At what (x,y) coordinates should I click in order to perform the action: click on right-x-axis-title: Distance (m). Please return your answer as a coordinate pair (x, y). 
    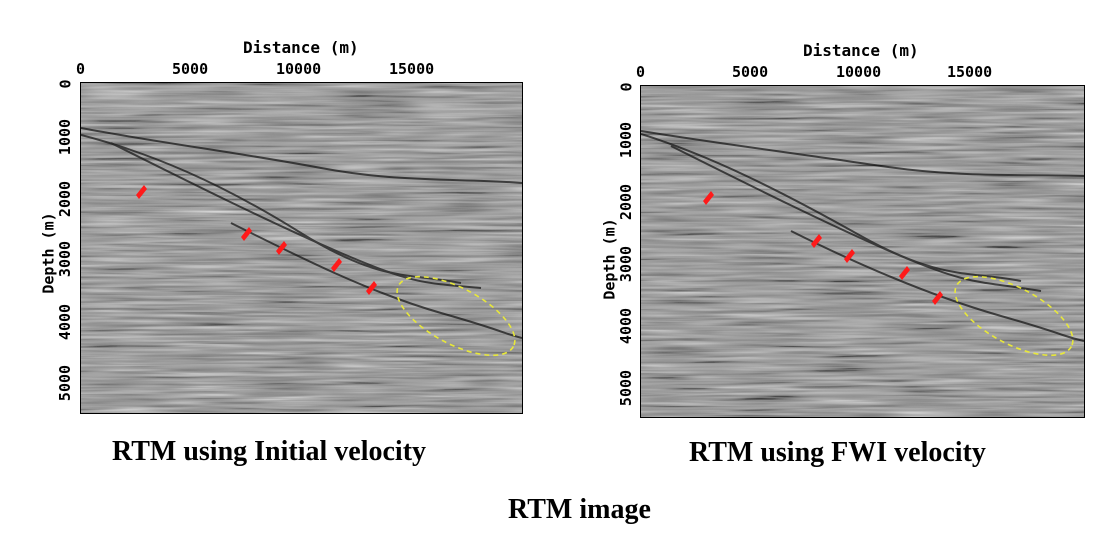
    Looking at the image, I should click on (861, 50).